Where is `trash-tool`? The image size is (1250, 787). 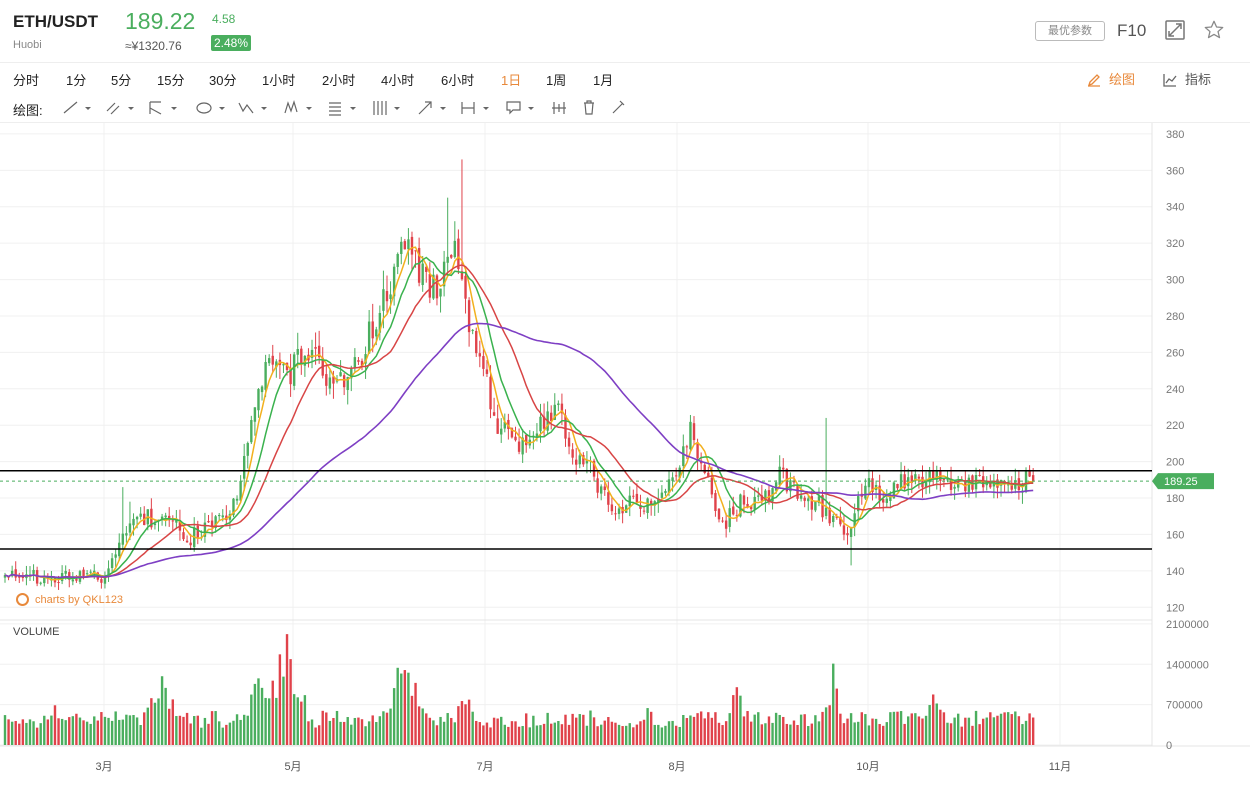 trash-tool is located at coordinates (590, 108).